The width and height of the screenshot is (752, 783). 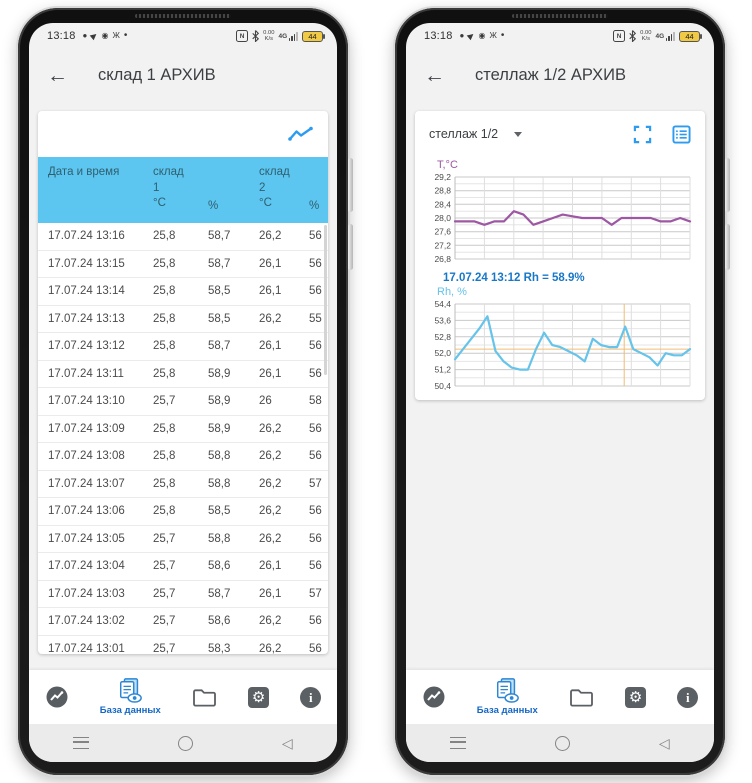 What do you see at coordinates (183, 484) in the screenshot?
I see `table-row: 17.07.24 13:07 25,8 58,8 26,2 57` at bounding box center [183, 484].